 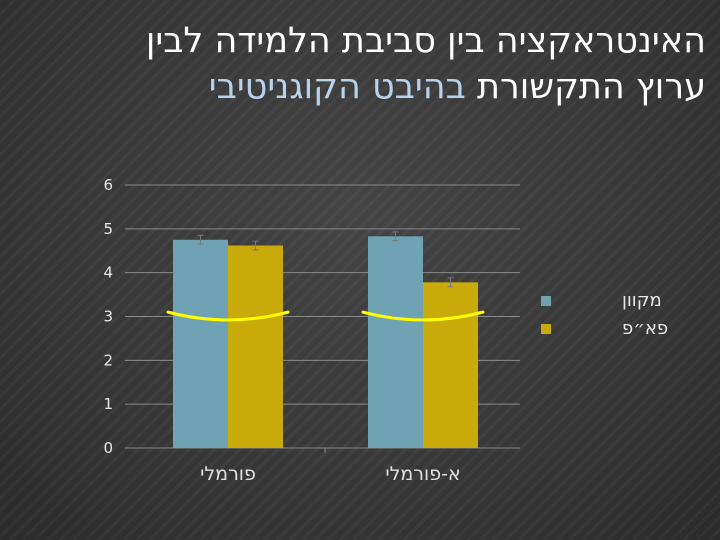 I want to click on x-category-labels: פורמלי א-פורמלי, so click(x=330, y=474).